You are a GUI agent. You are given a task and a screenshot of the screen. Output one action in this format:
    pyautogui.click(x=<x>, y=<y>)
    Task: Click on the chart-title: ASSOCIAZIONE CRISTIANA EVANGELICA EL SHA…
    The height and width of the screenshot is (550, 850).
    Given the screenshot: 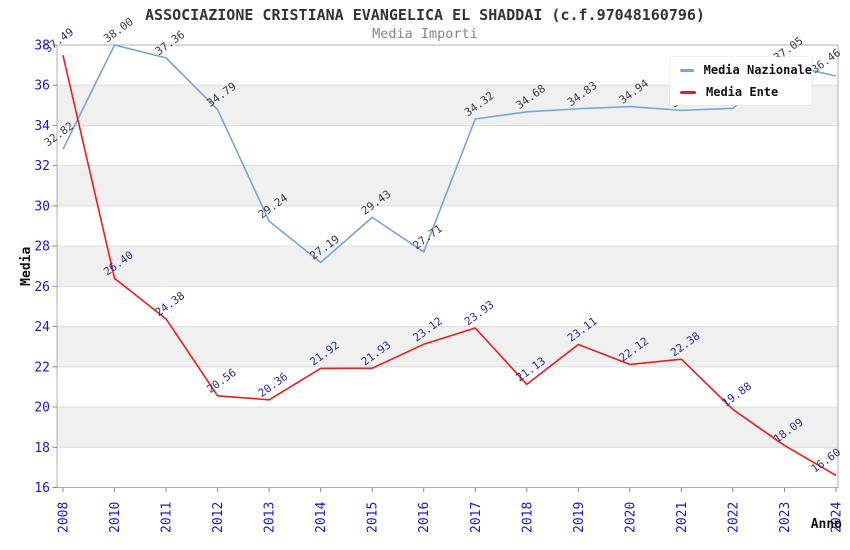 What is the action you would take?
    pyautogui.click(x=425, y=15)
    